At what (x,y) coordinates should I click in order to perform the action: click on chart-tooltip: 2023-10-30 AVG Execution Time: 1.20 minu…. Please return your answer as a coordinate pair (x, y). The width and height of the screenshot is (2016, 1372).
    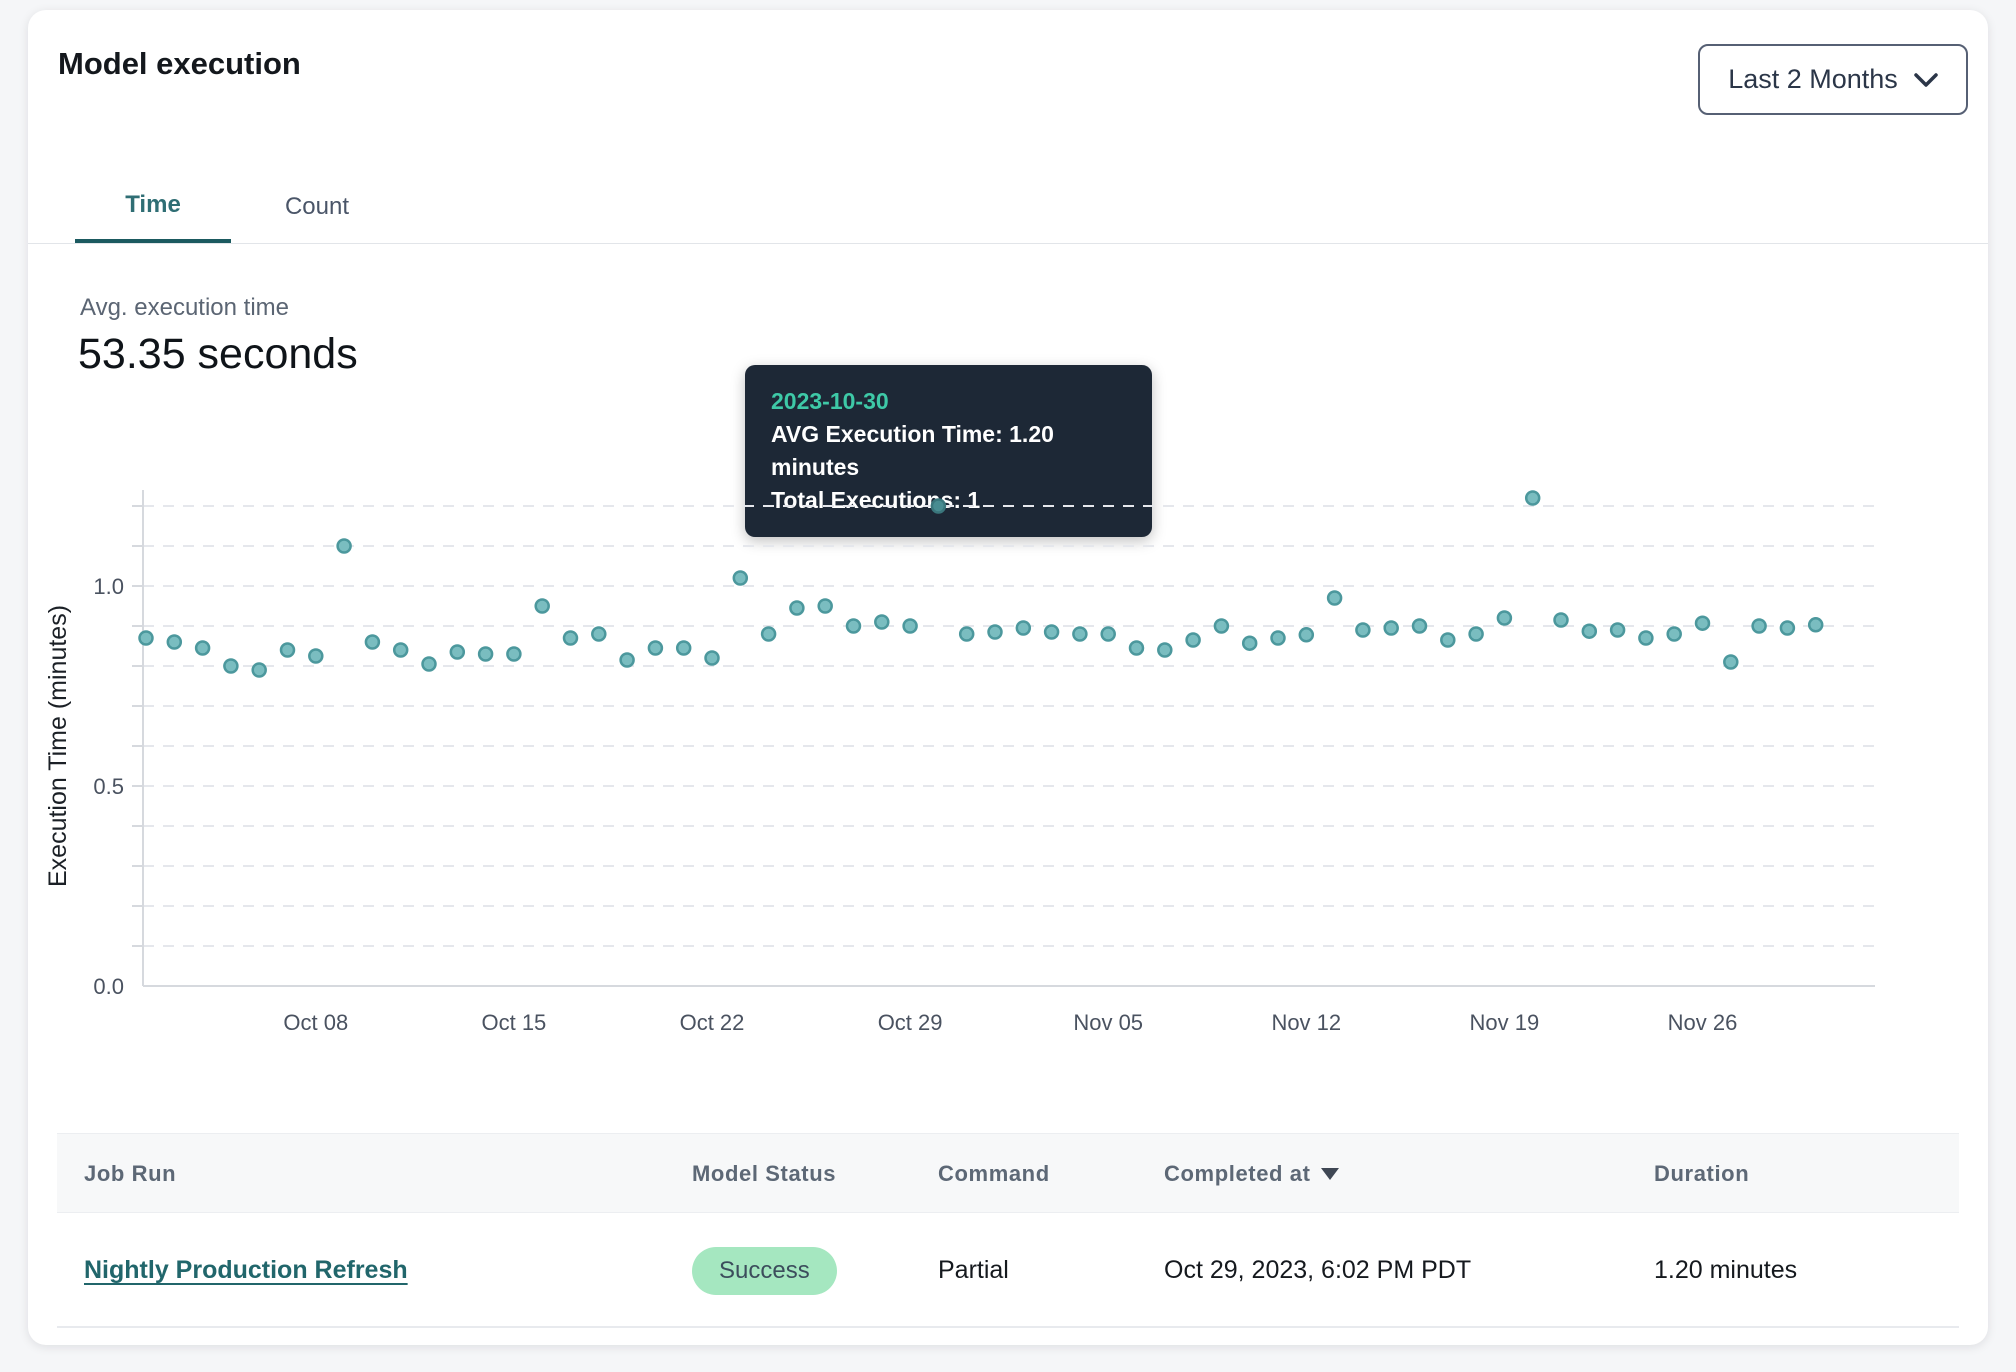
    Looking at the image, I should click on (948, 451).